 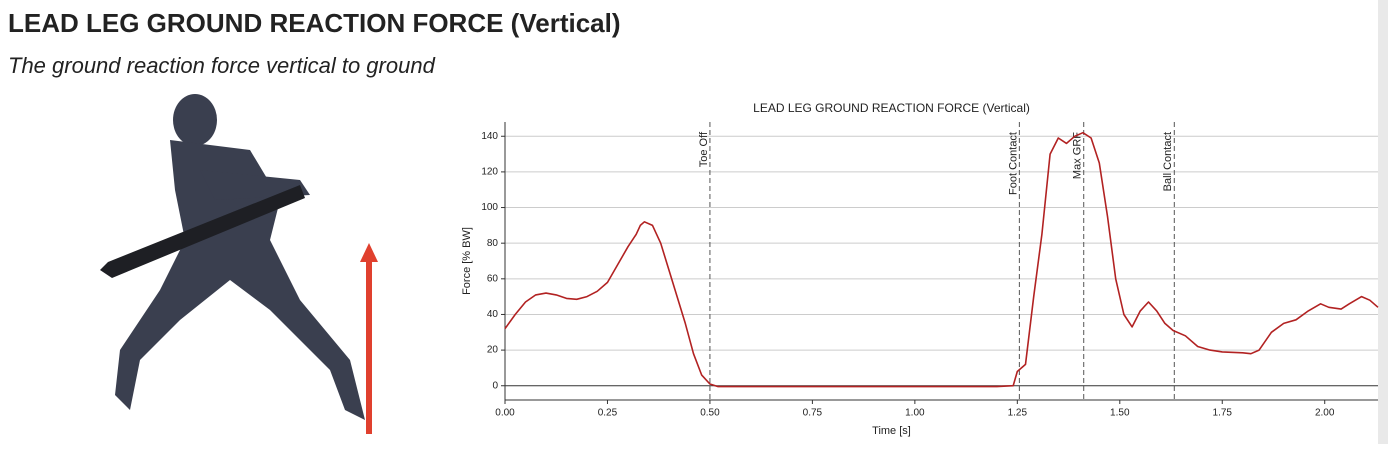 I want to click on x-tick-label: 1.25, so click(x=1018, y=413).